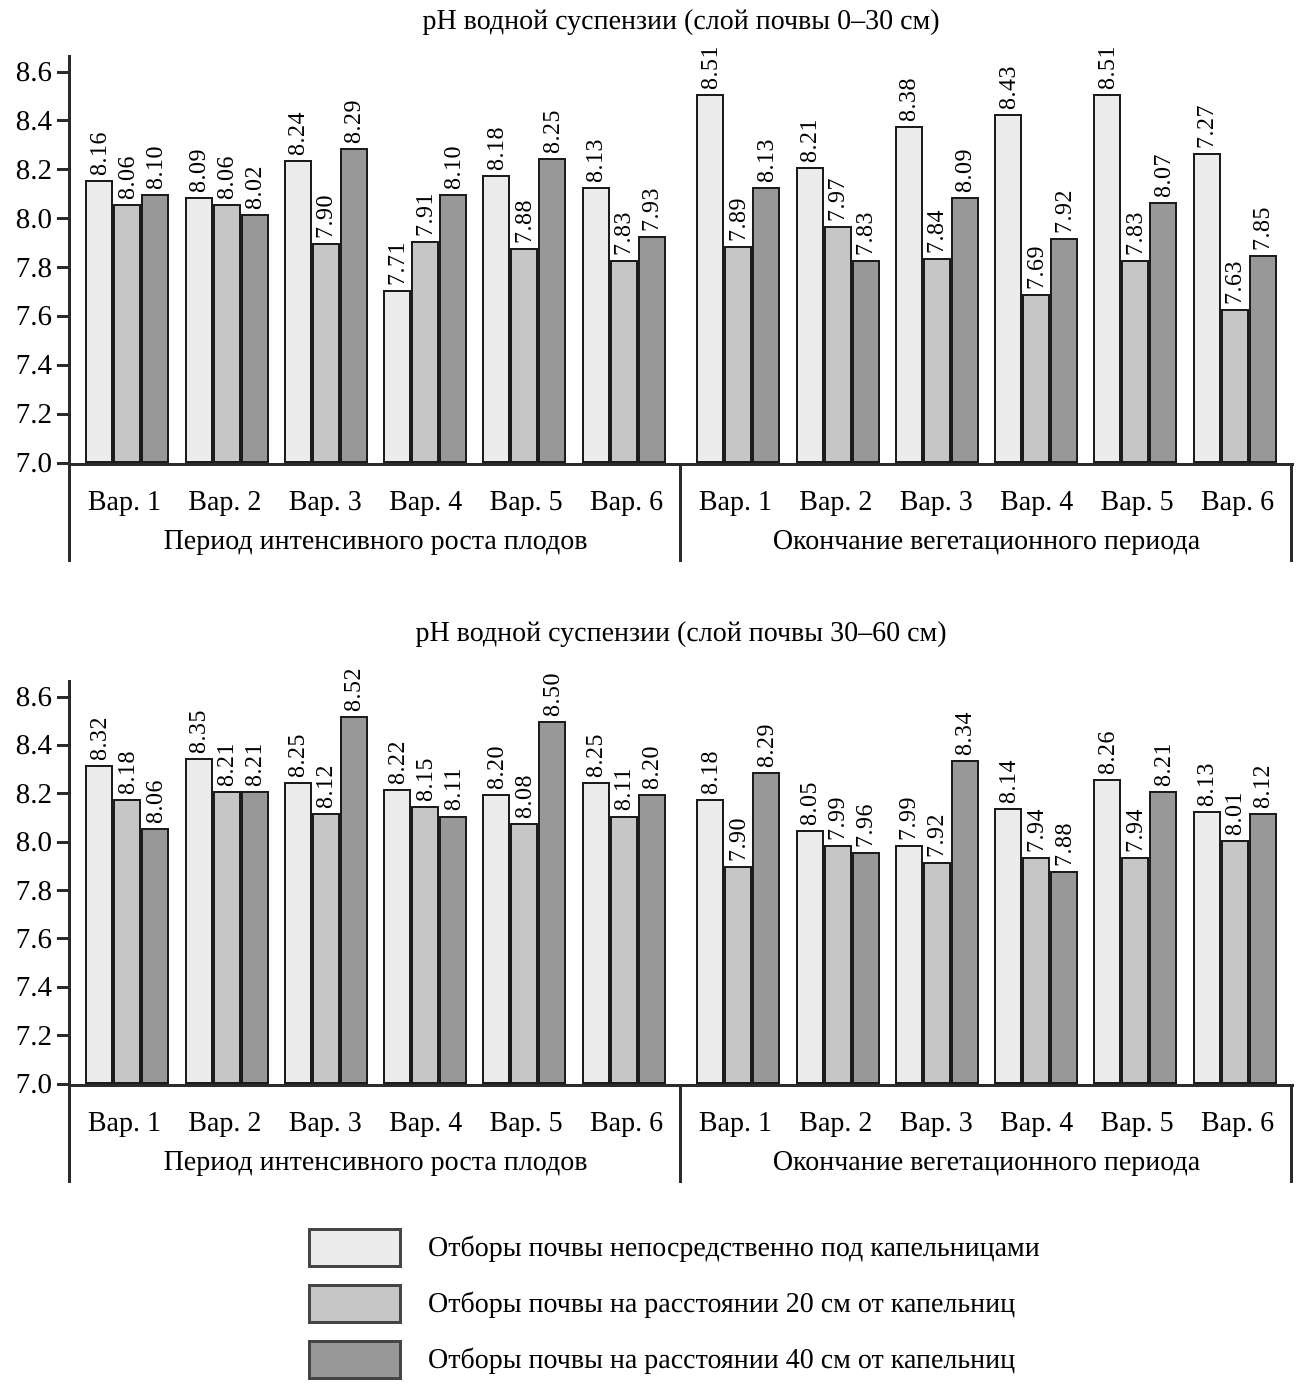  I want to click on category-row: Вар. 1 Вар. 2 Вар. 3 Вар. 4 Вар. 5 Вар. 6, so click(375, 1111).